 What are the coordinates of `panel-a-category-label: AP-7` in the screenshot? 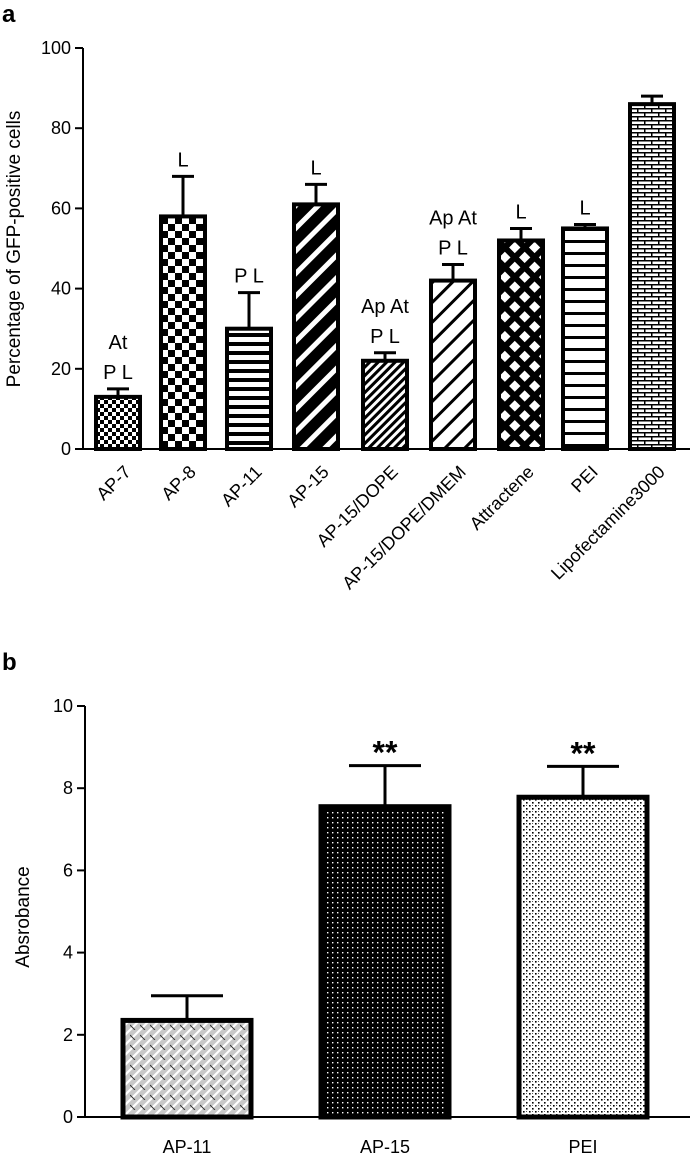 It's located at (113, 483).